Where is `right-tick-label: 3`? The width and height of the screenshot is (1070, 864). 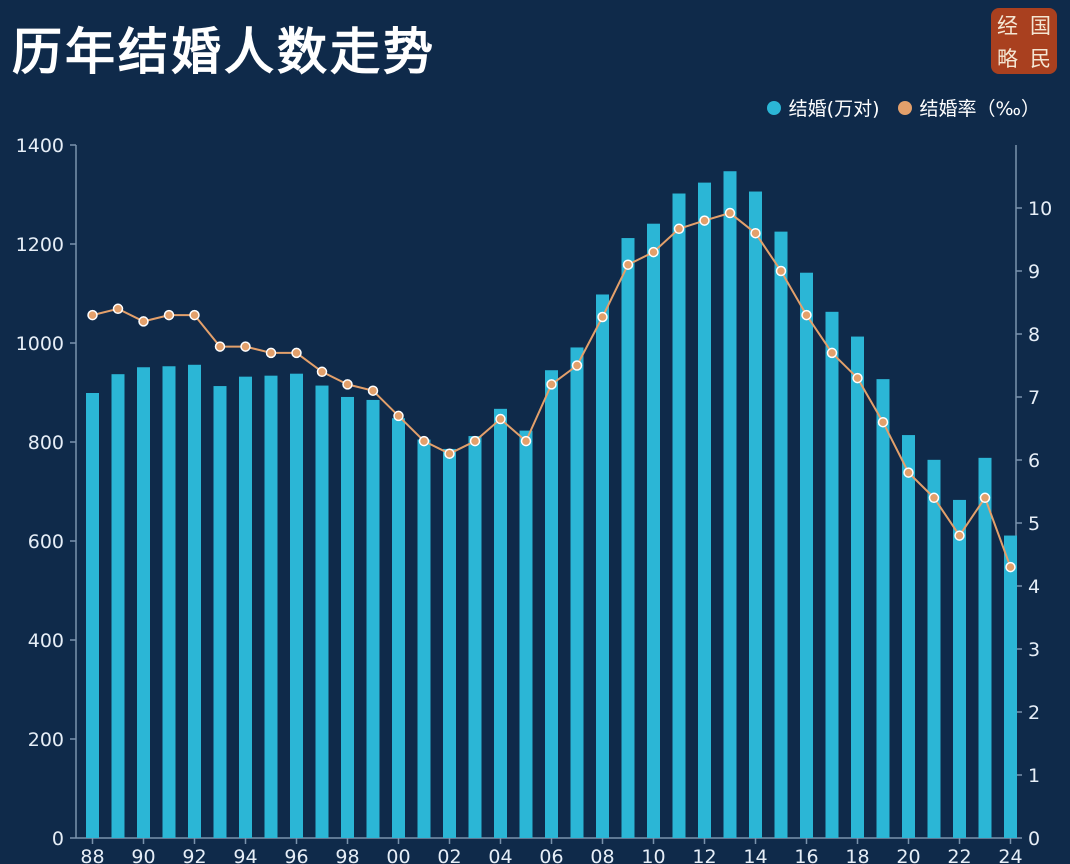
right-tick-label: 3 is located at coordinates (1034, 650).